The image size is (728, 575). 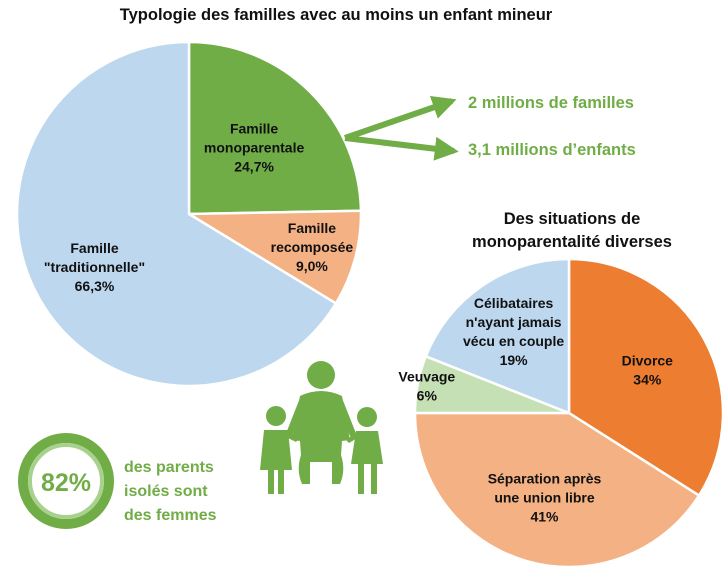 I want to click on stat-percent: 82%, so click(x=66, y=483).